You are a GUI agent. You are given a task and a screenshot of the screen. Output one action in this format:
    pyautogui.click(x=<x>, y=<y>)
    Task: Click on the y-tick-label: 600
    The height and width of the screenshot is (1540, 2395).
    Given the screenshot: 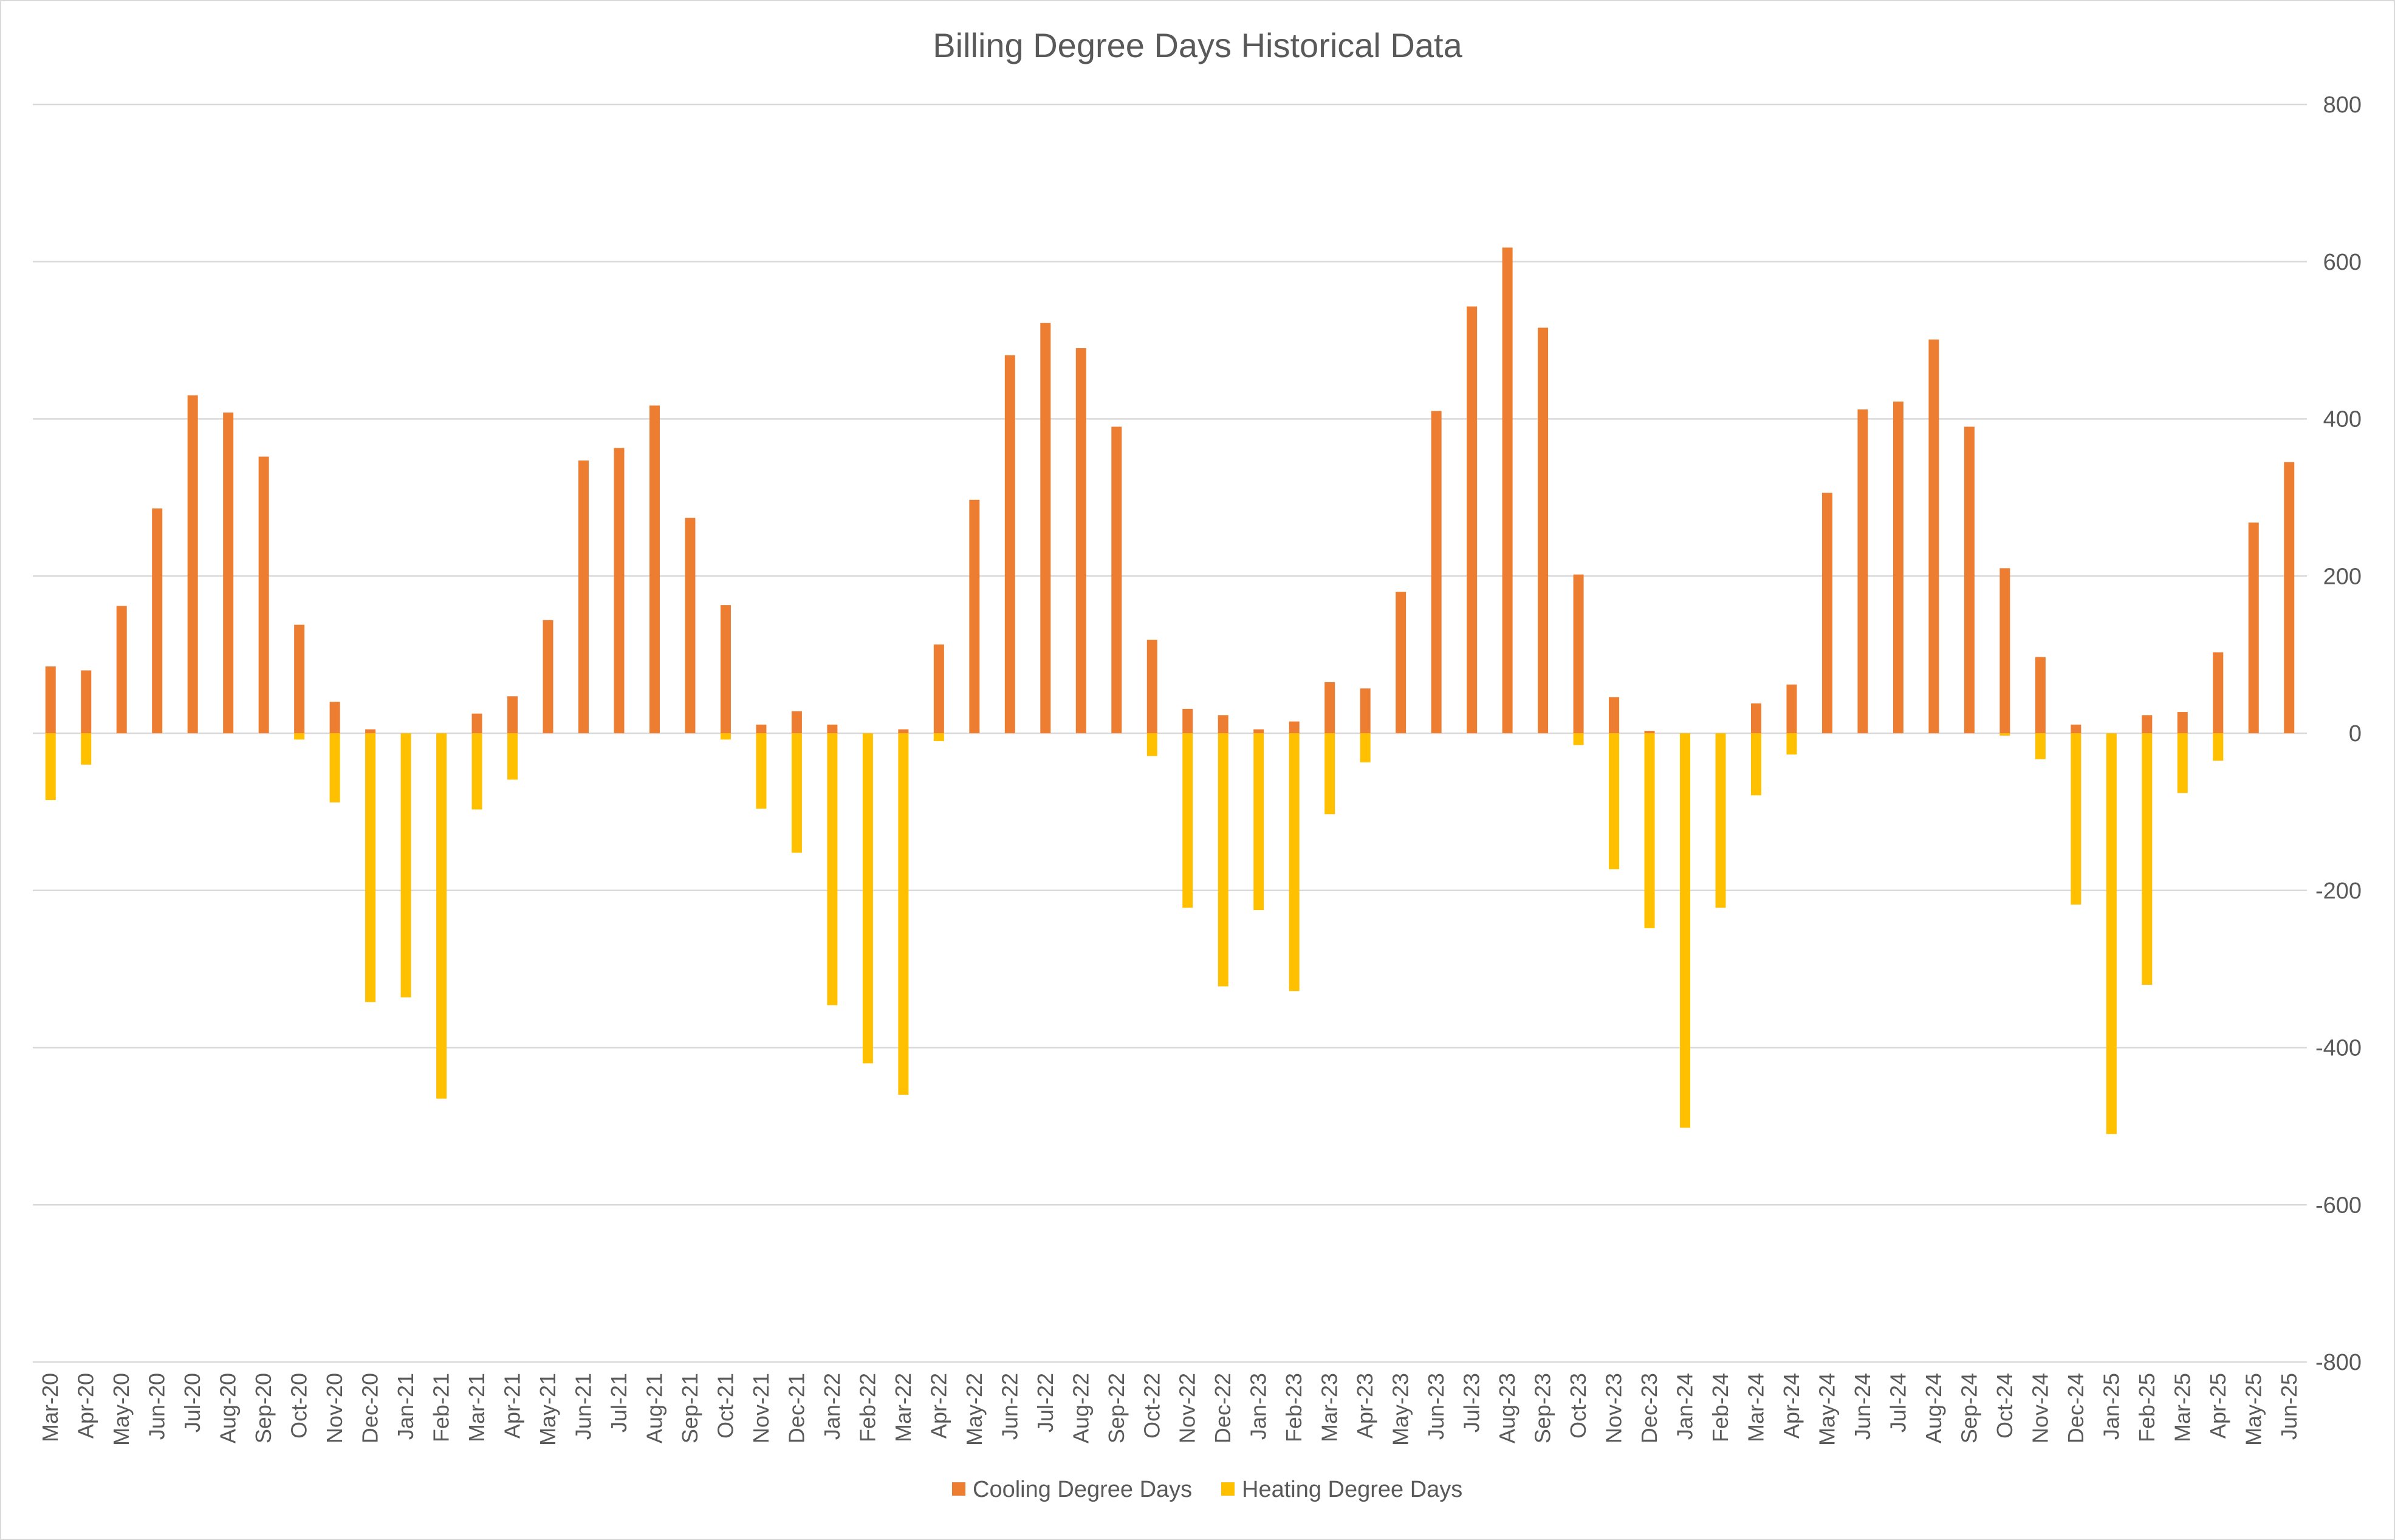 What is the action you would take?
    pyautogui.click(x=2342, y=262)
    